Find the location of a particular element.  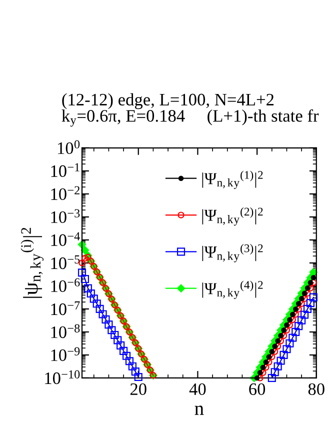

legend-label: |Ψ$_{n,ky}$$^{(2)}$|$^{2}$ is located at coordinates (232, 216).